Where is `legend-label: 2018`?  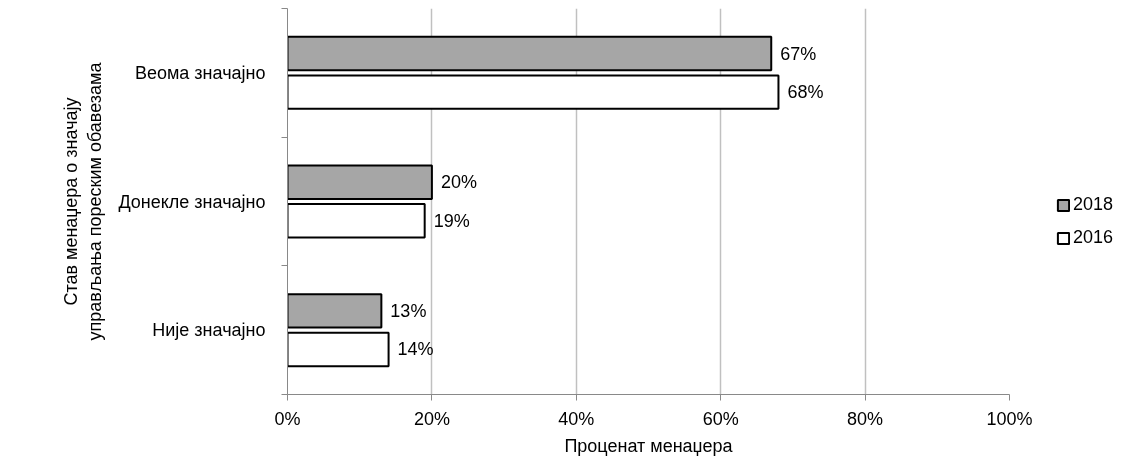 legend-label: 2018 is located at coordinates (1093, 204).